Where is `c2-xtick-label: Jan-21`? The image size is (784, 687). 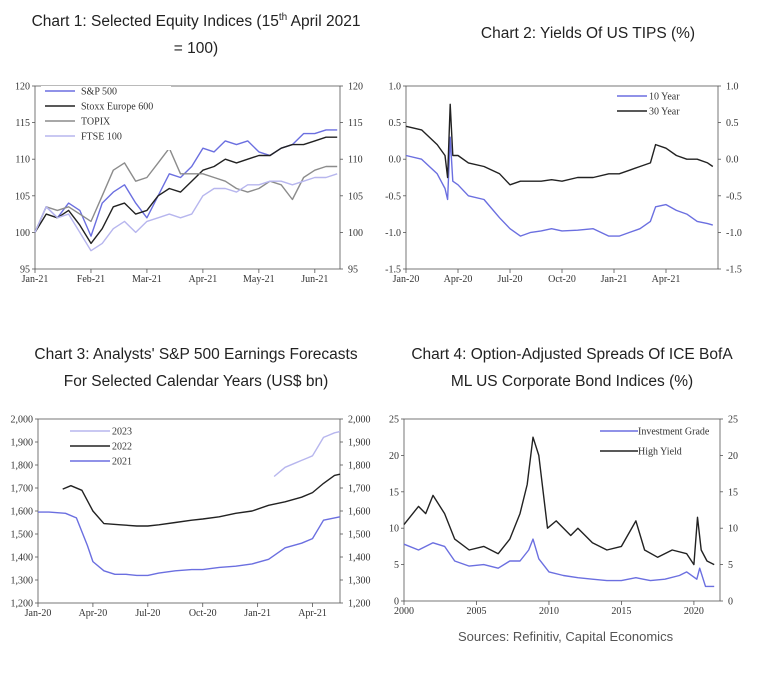 c2-xtick-label: Jan-21 is located at coordinates (614, 279).